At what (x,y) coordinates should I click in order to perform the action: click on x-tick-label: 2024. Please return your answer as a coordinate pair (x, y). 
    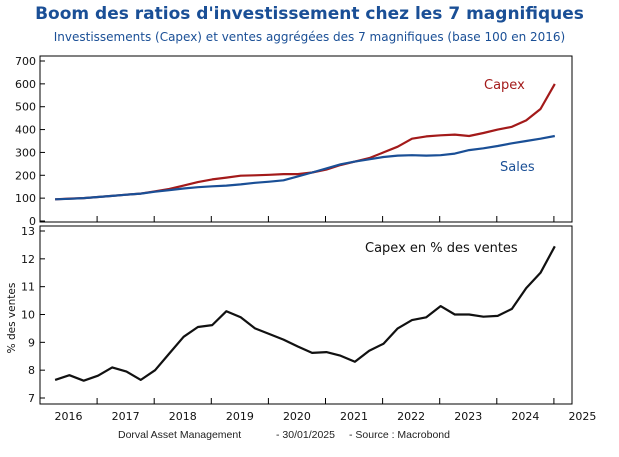
    Looking at the image, I should click on (525, 416).